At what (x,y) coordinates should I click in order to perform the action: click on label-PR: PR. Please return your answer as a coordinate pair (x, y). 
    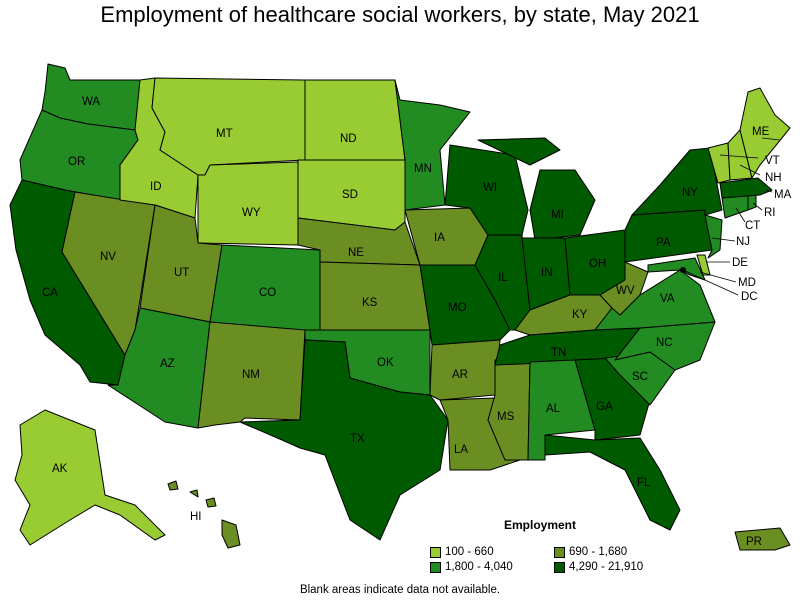
    Looking at the image, I should click on (754, 542).